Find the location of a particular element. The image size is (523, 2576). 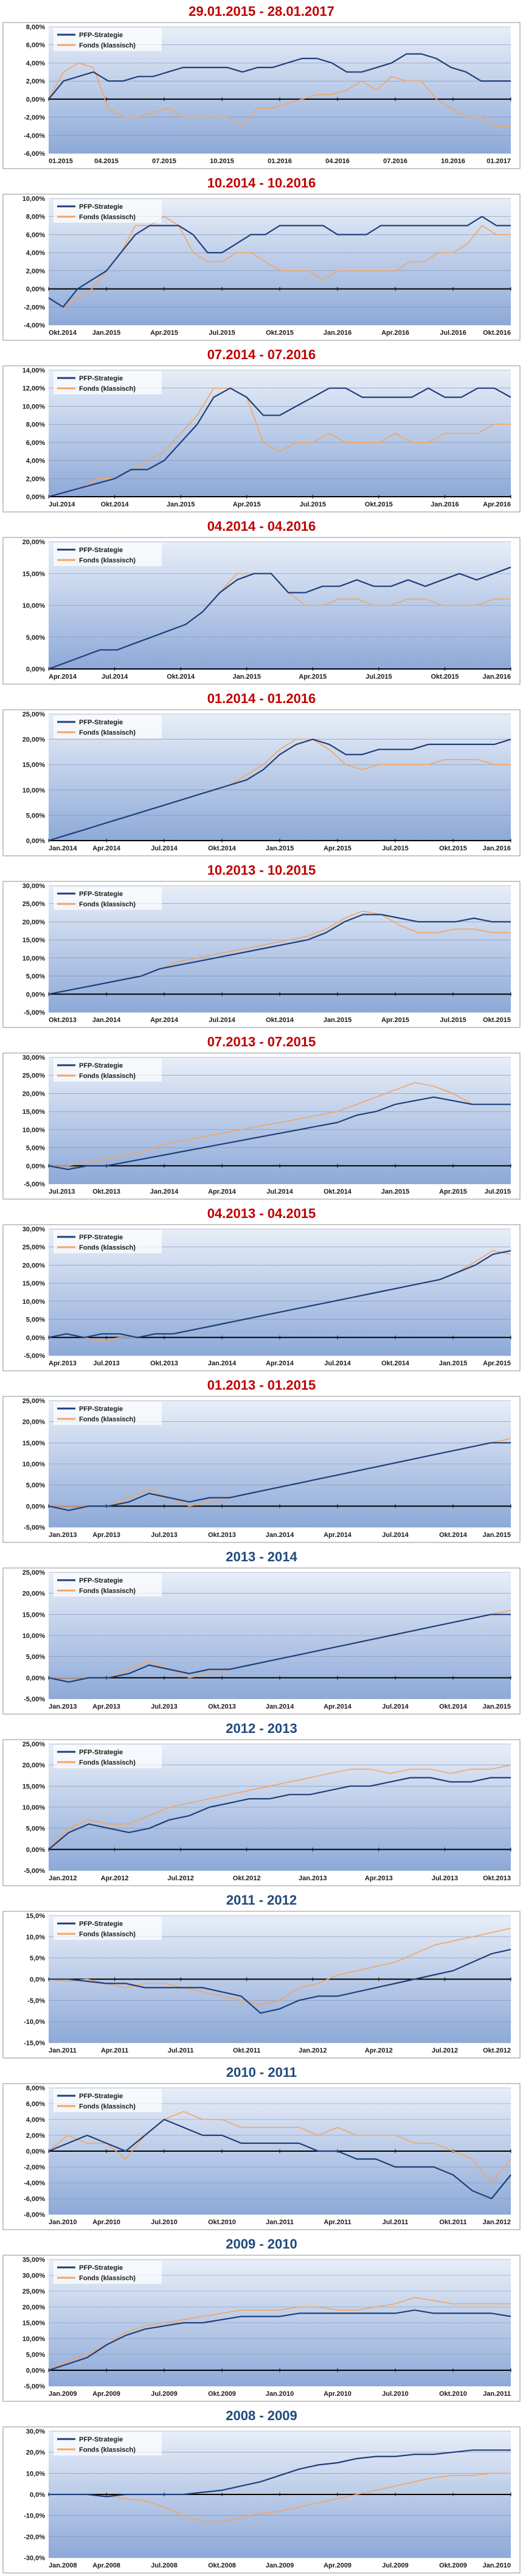

y-tick-label: 2,00% is located at coordinates (36, 81).